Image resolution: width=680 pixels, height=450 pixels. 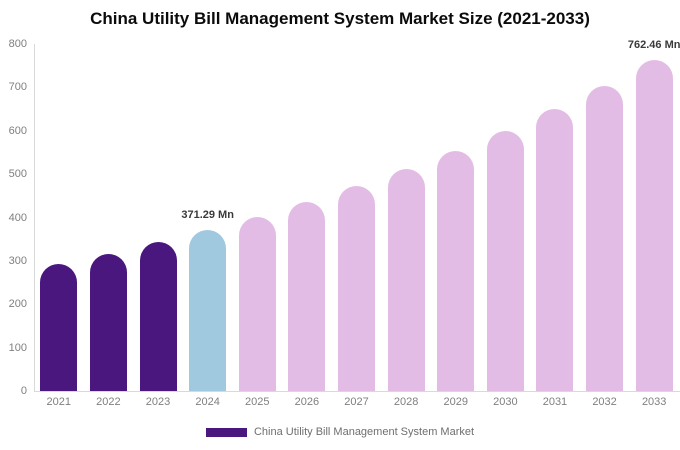 What do you see at coordinates (208, 310) in the screenshot?
I see `bar-2024` at bounding box center [208, 310].